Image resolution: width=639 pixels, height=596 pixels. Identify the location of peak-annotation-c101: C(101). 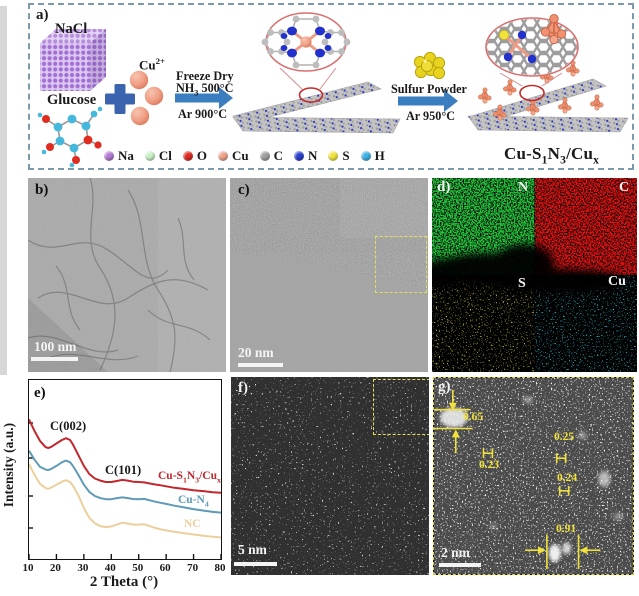
(123, 470).